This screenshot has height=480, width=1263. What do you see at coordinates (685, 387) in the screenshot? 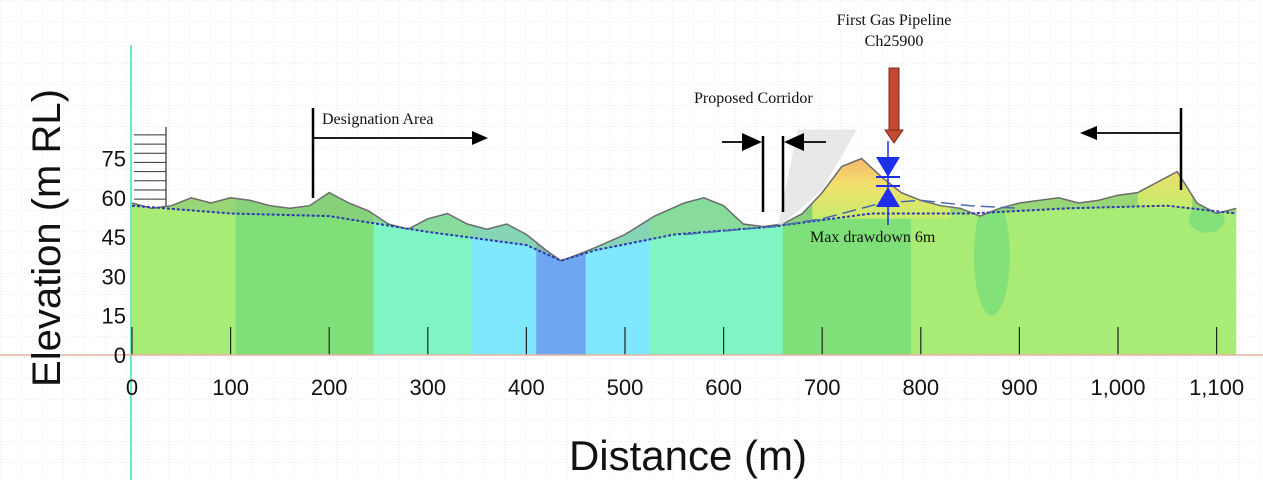
I see `x-tick-labels: 0 100 200 300 400 500 600 700 800 900 1,000 1,100` at bounding box center [685, 387].